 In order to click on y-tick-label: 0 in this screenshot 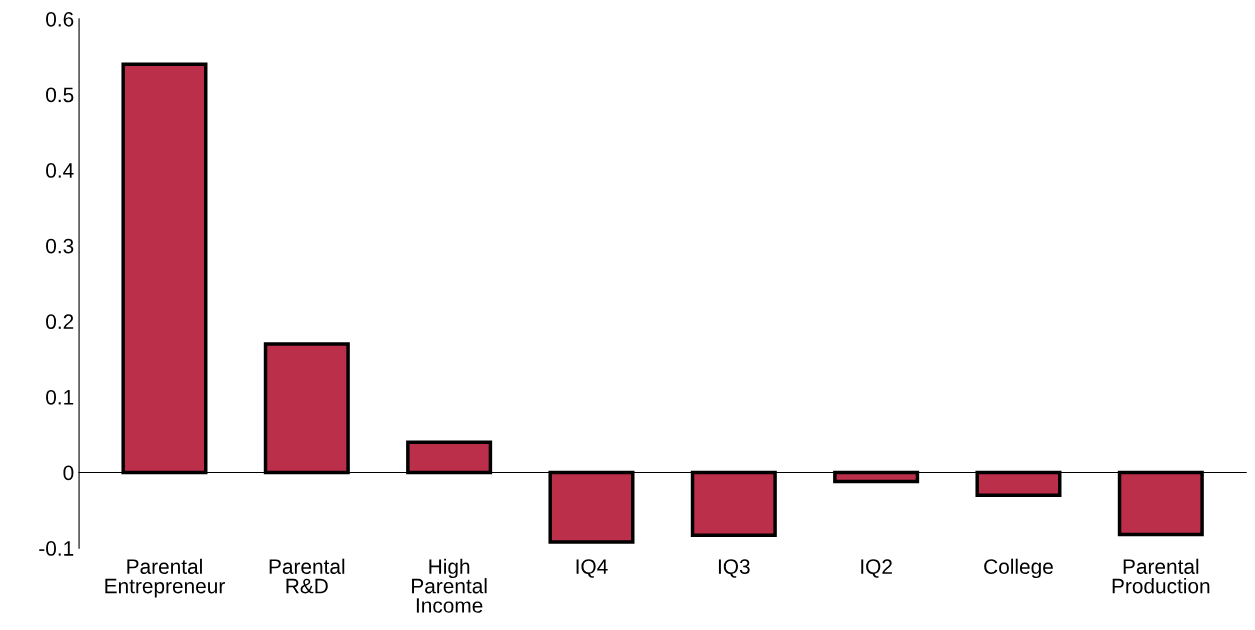, I will do `click(68, 473)`.